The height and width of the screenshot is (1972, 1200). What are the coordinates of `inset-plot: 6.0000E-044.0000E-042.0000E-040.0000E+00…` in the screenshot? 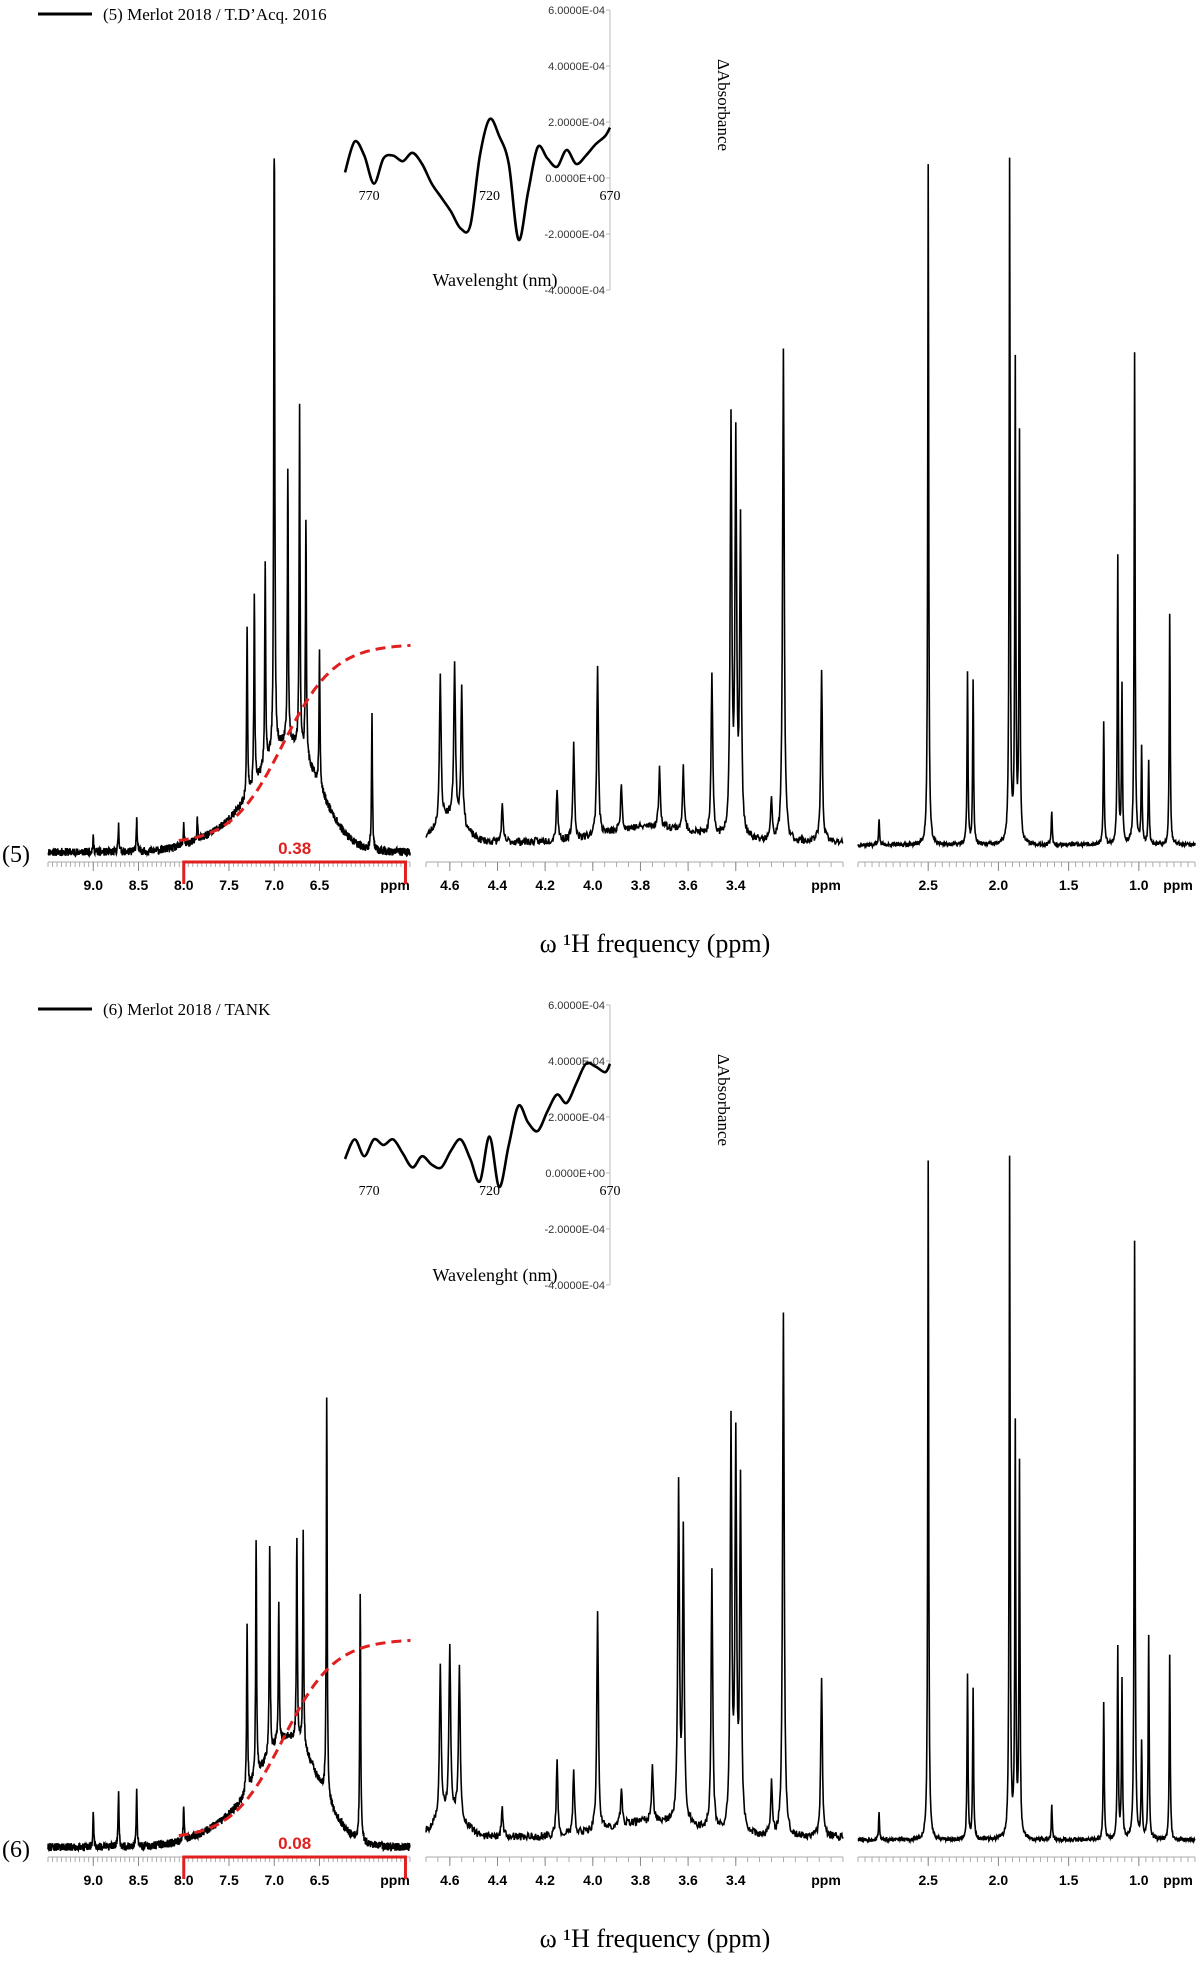 It's located at (538, 1146).